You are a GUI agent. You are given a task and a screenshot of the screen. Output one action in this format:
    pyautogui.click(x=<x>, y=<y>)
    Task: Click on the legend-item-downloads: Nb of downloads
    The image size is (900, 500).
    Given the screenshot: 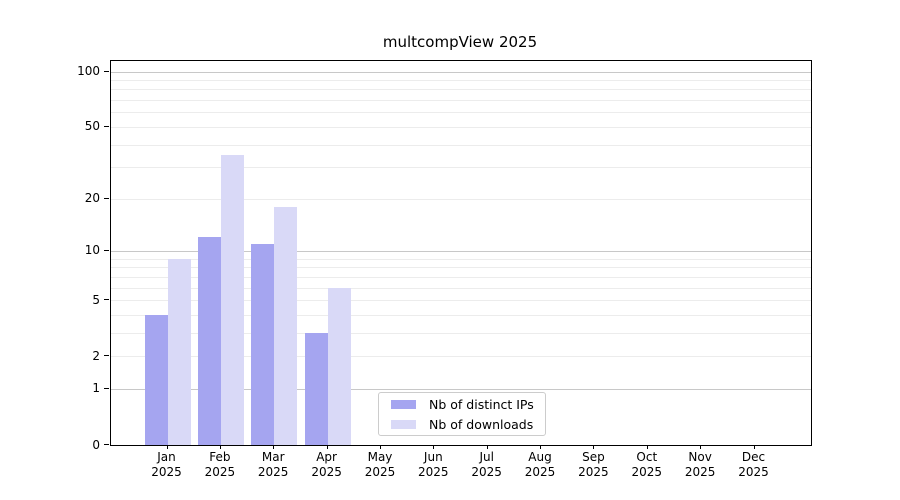 What is the action you would take?
    pyautogui.click(x=462, y=424)
    